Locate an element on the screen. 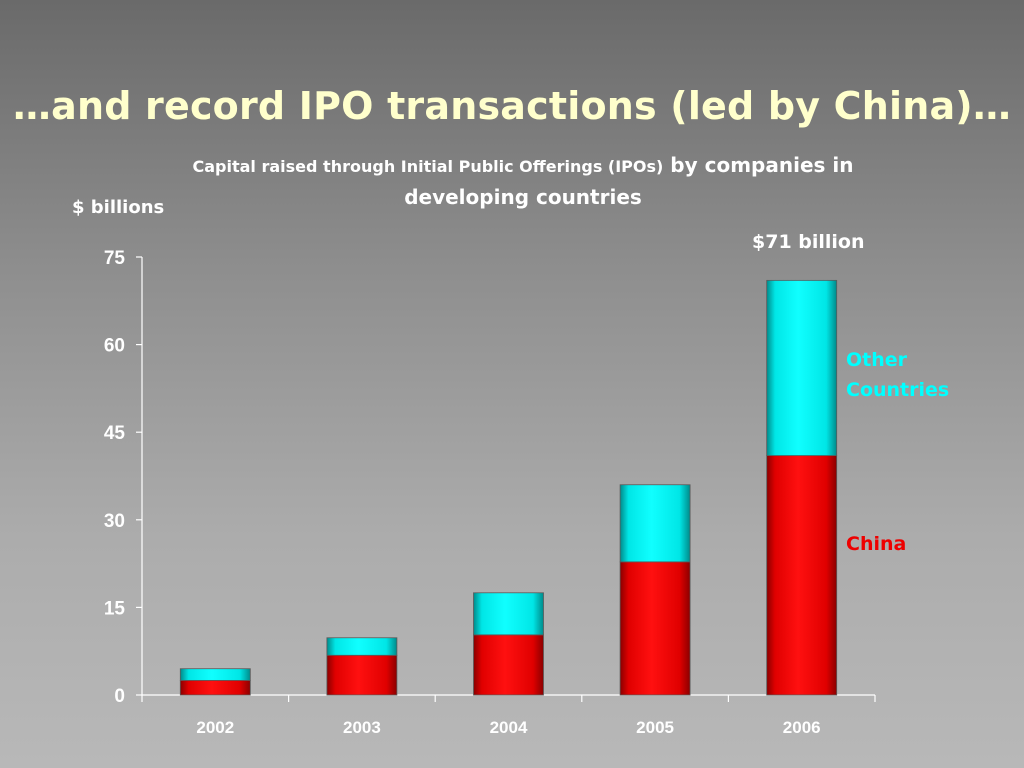  legend-other-line-2: Countries is located at coordinates (898, 390).